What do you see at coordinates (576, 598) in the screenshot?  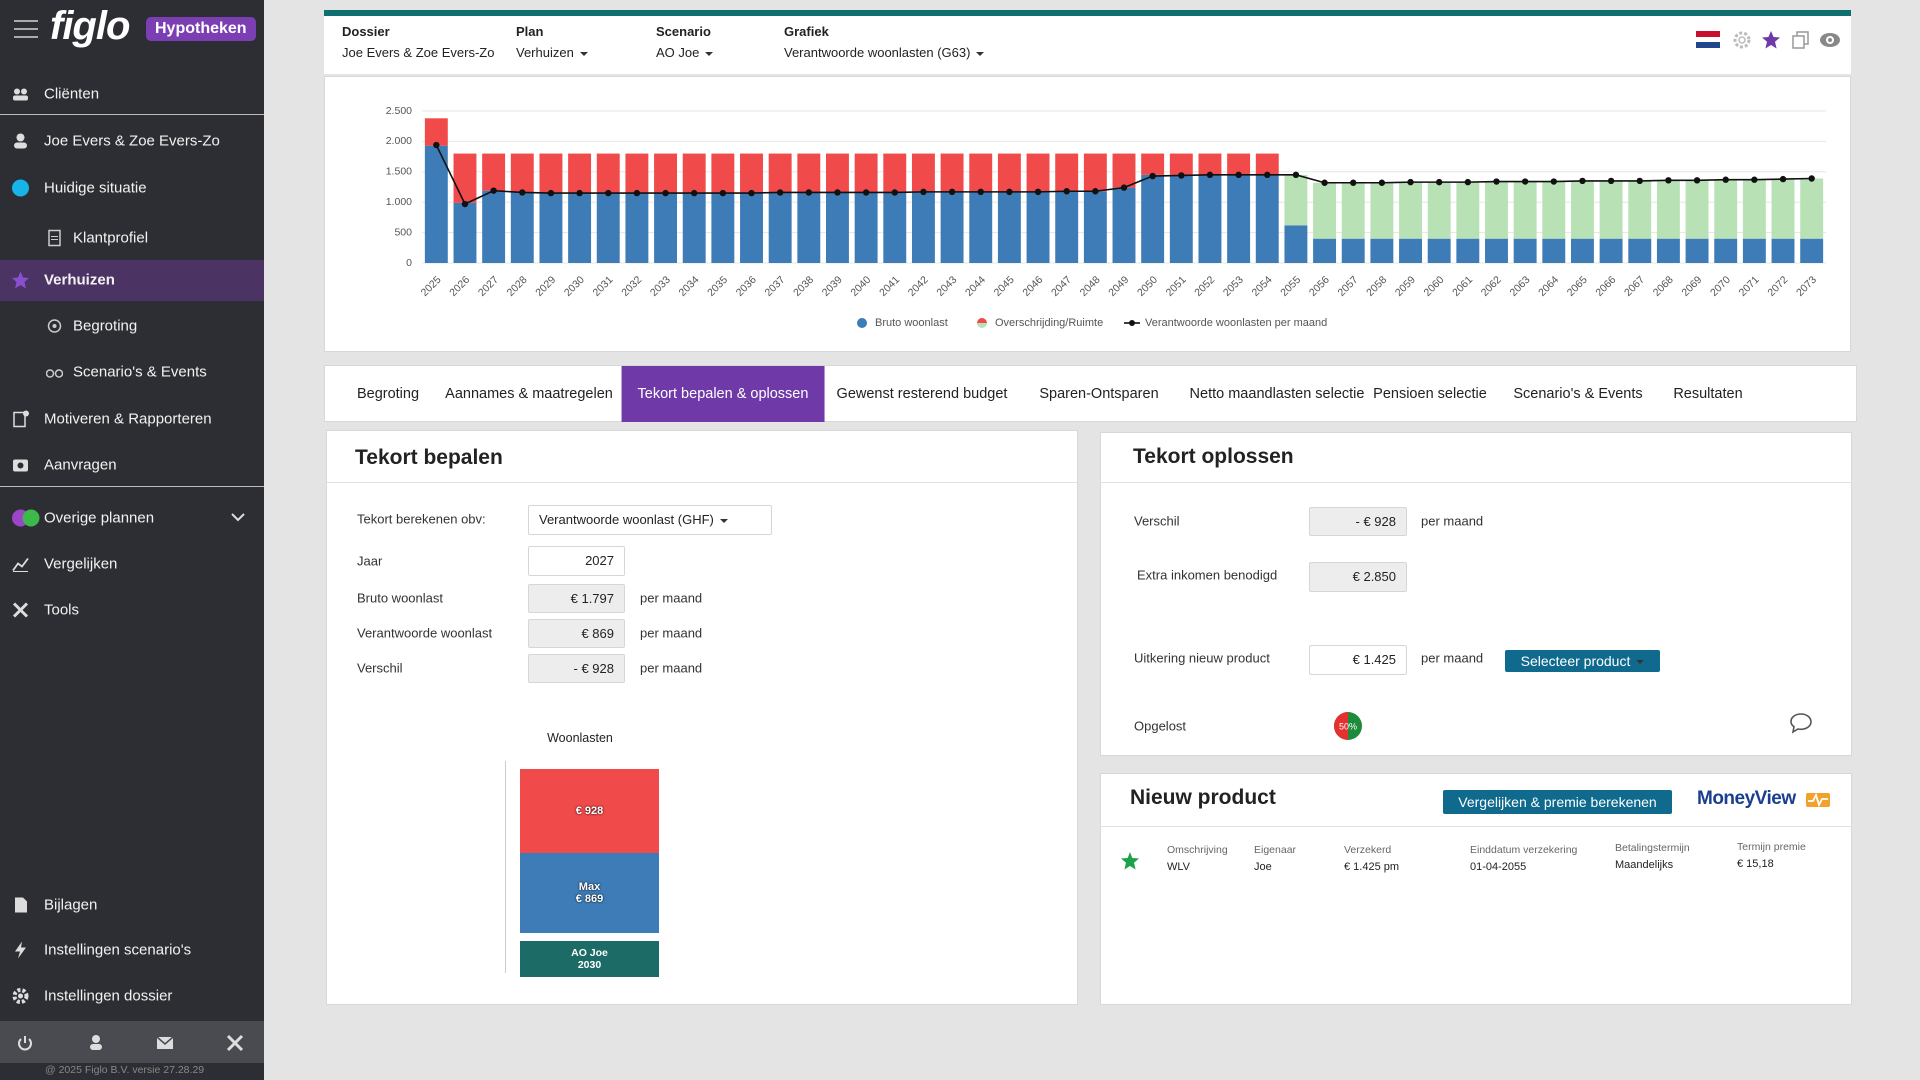 I see `field-value: € 1.797` at bounding box center [576, 598].